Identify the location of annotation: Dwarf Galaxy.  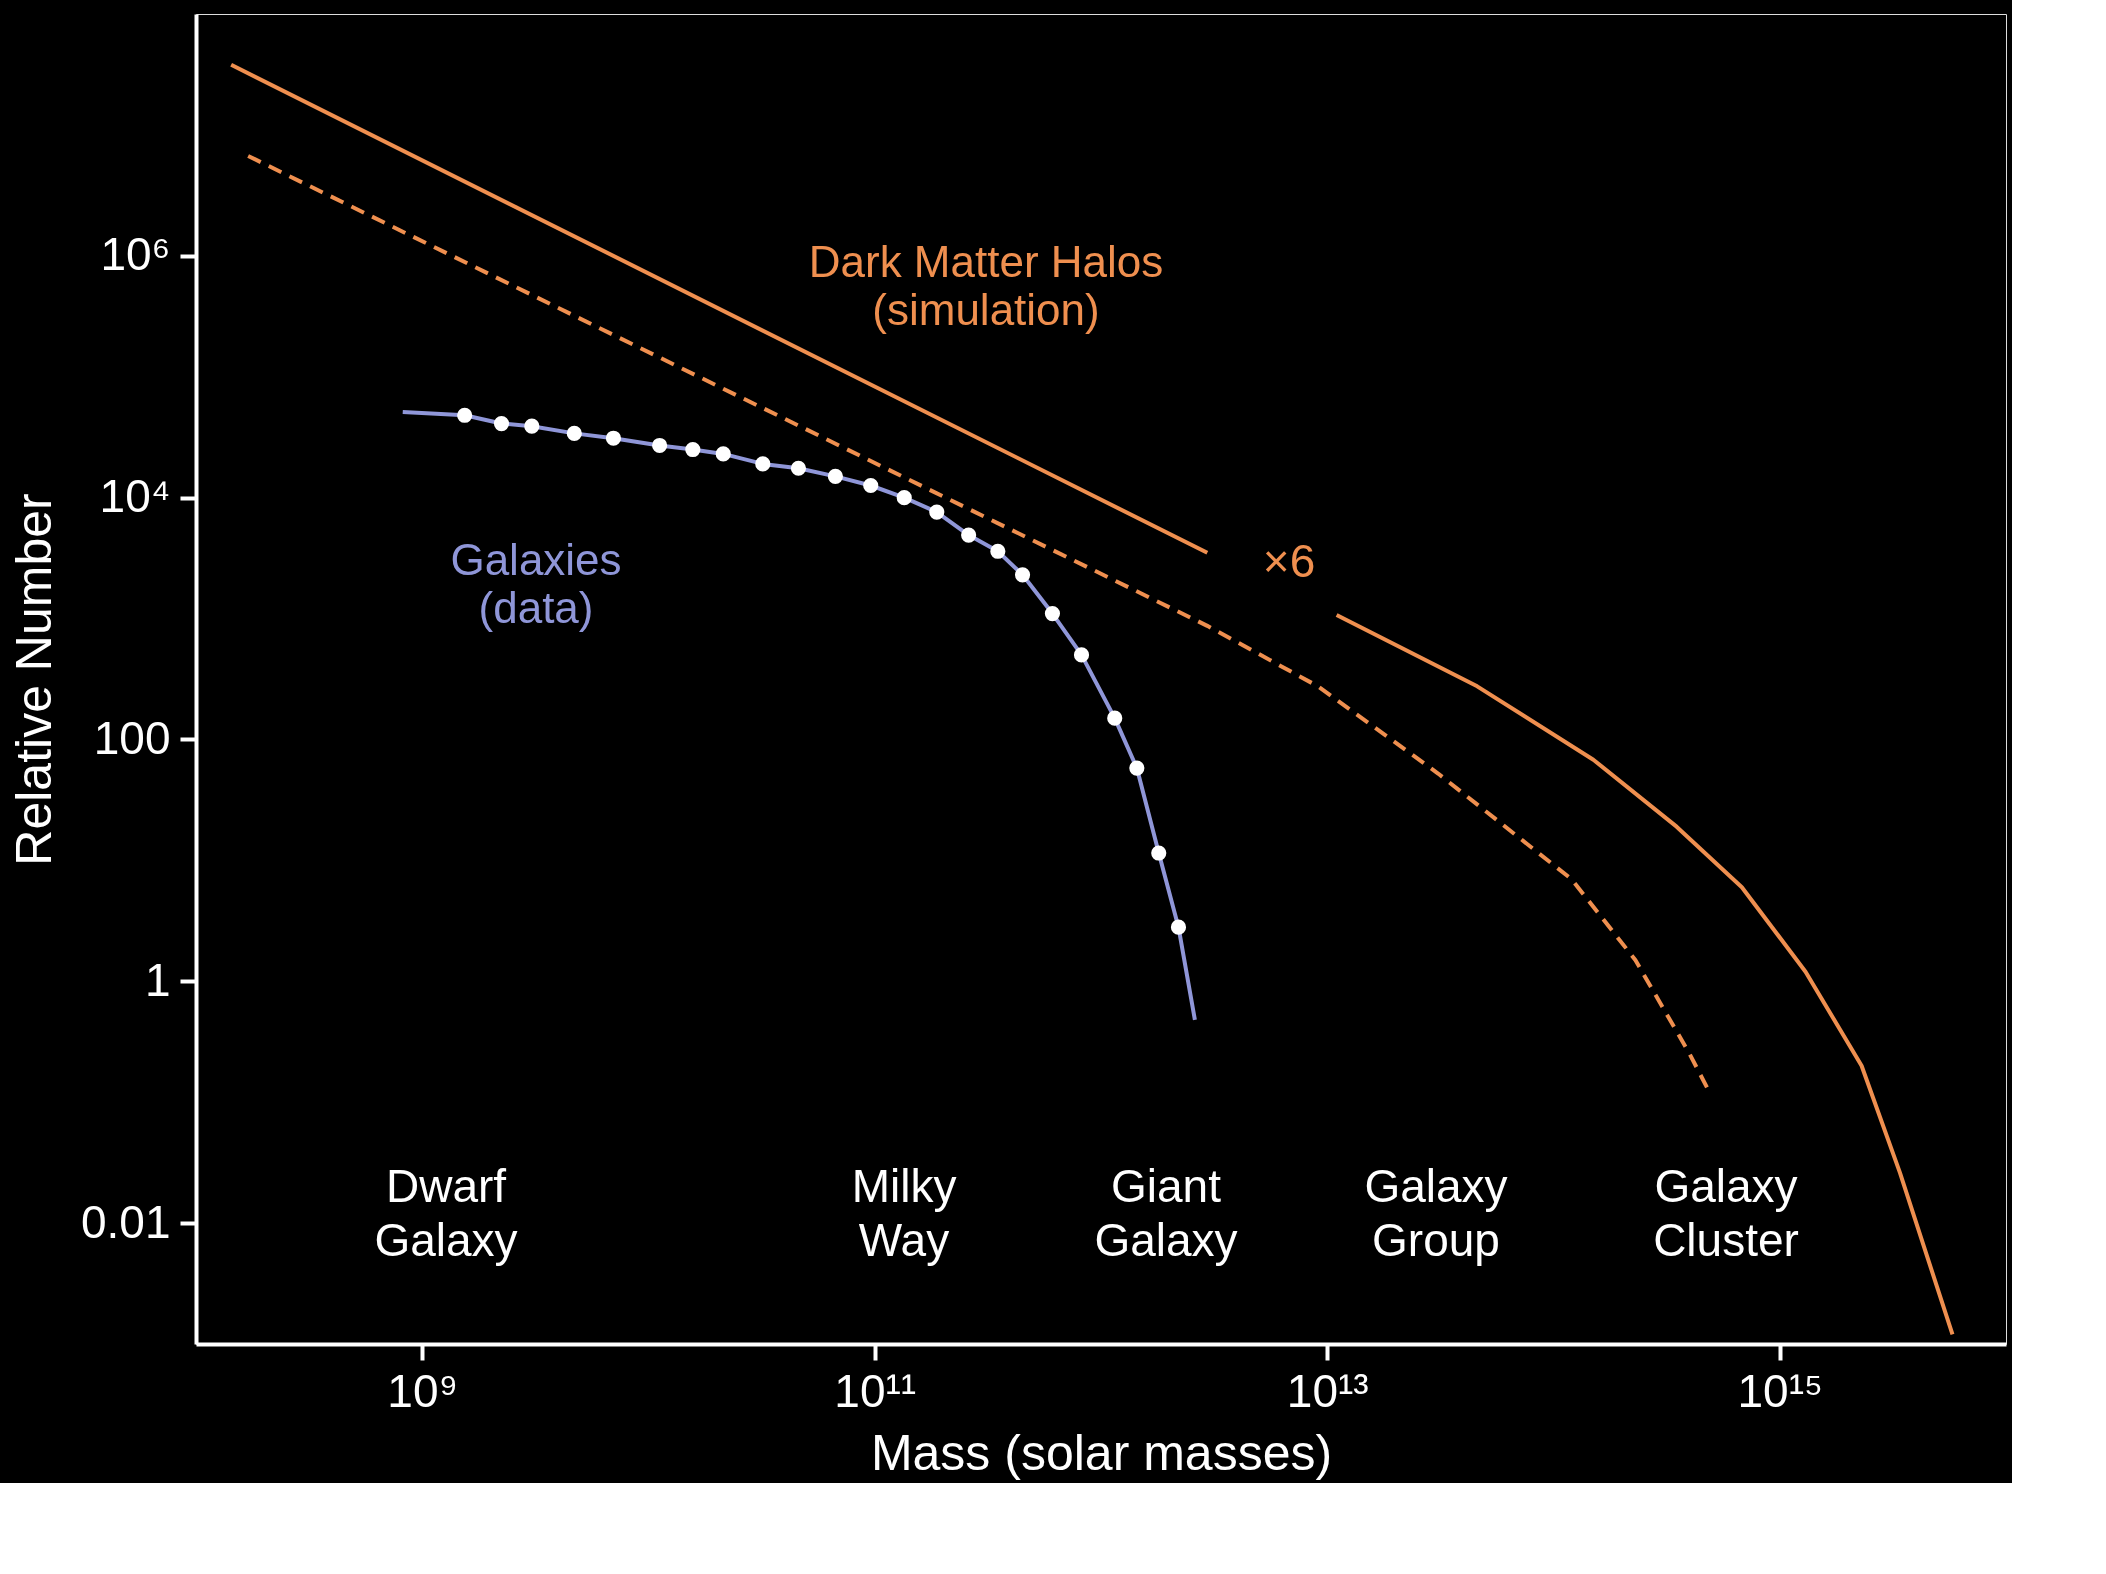
(446, 1213).